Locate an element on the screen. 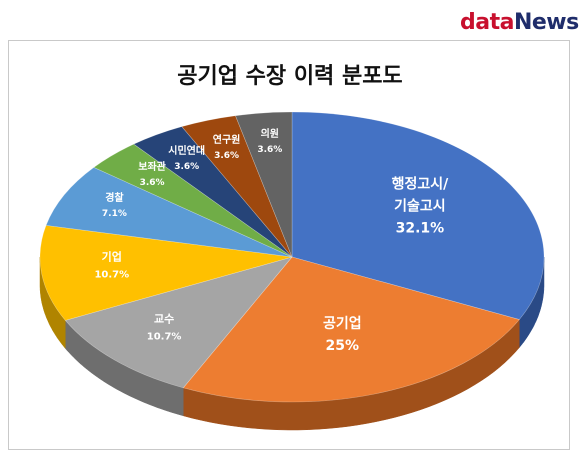 The height and width of the screenshot is (457, 580). slice-label-3: 기업 10.7% is located at coordinates (111, 265).